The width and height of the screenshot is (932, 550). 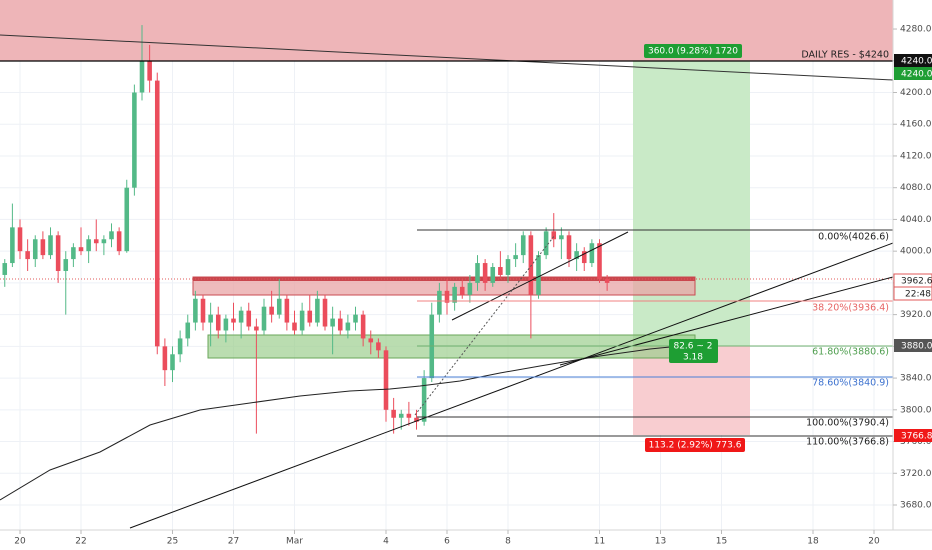 I want to click on y-tick-label: 4080.0, so click(x=916, y=188).